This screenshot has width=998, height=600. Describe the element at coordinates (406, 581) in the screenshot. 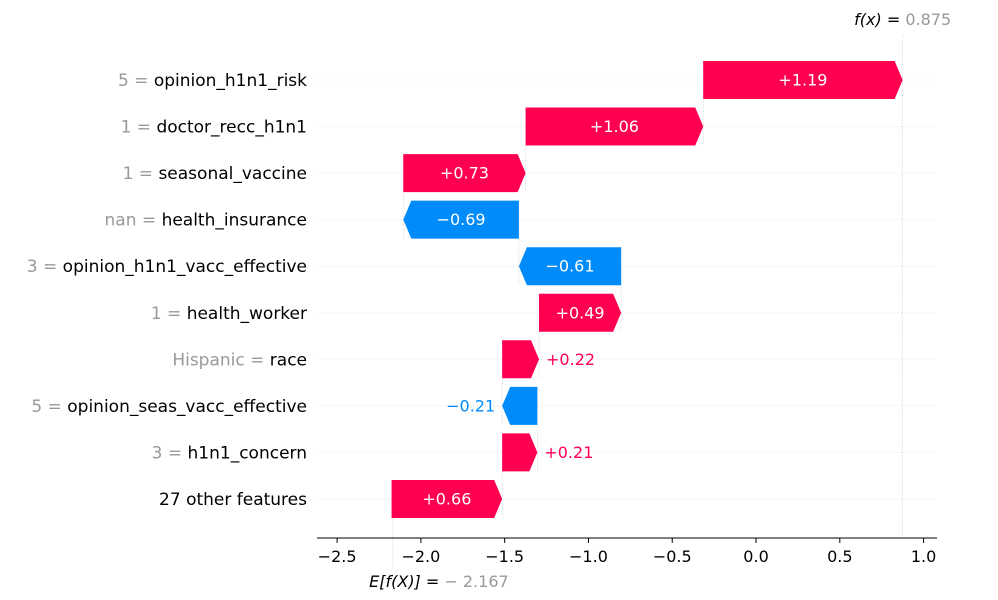

I see `base-value-prefix: E[f(X)] =` at that location.